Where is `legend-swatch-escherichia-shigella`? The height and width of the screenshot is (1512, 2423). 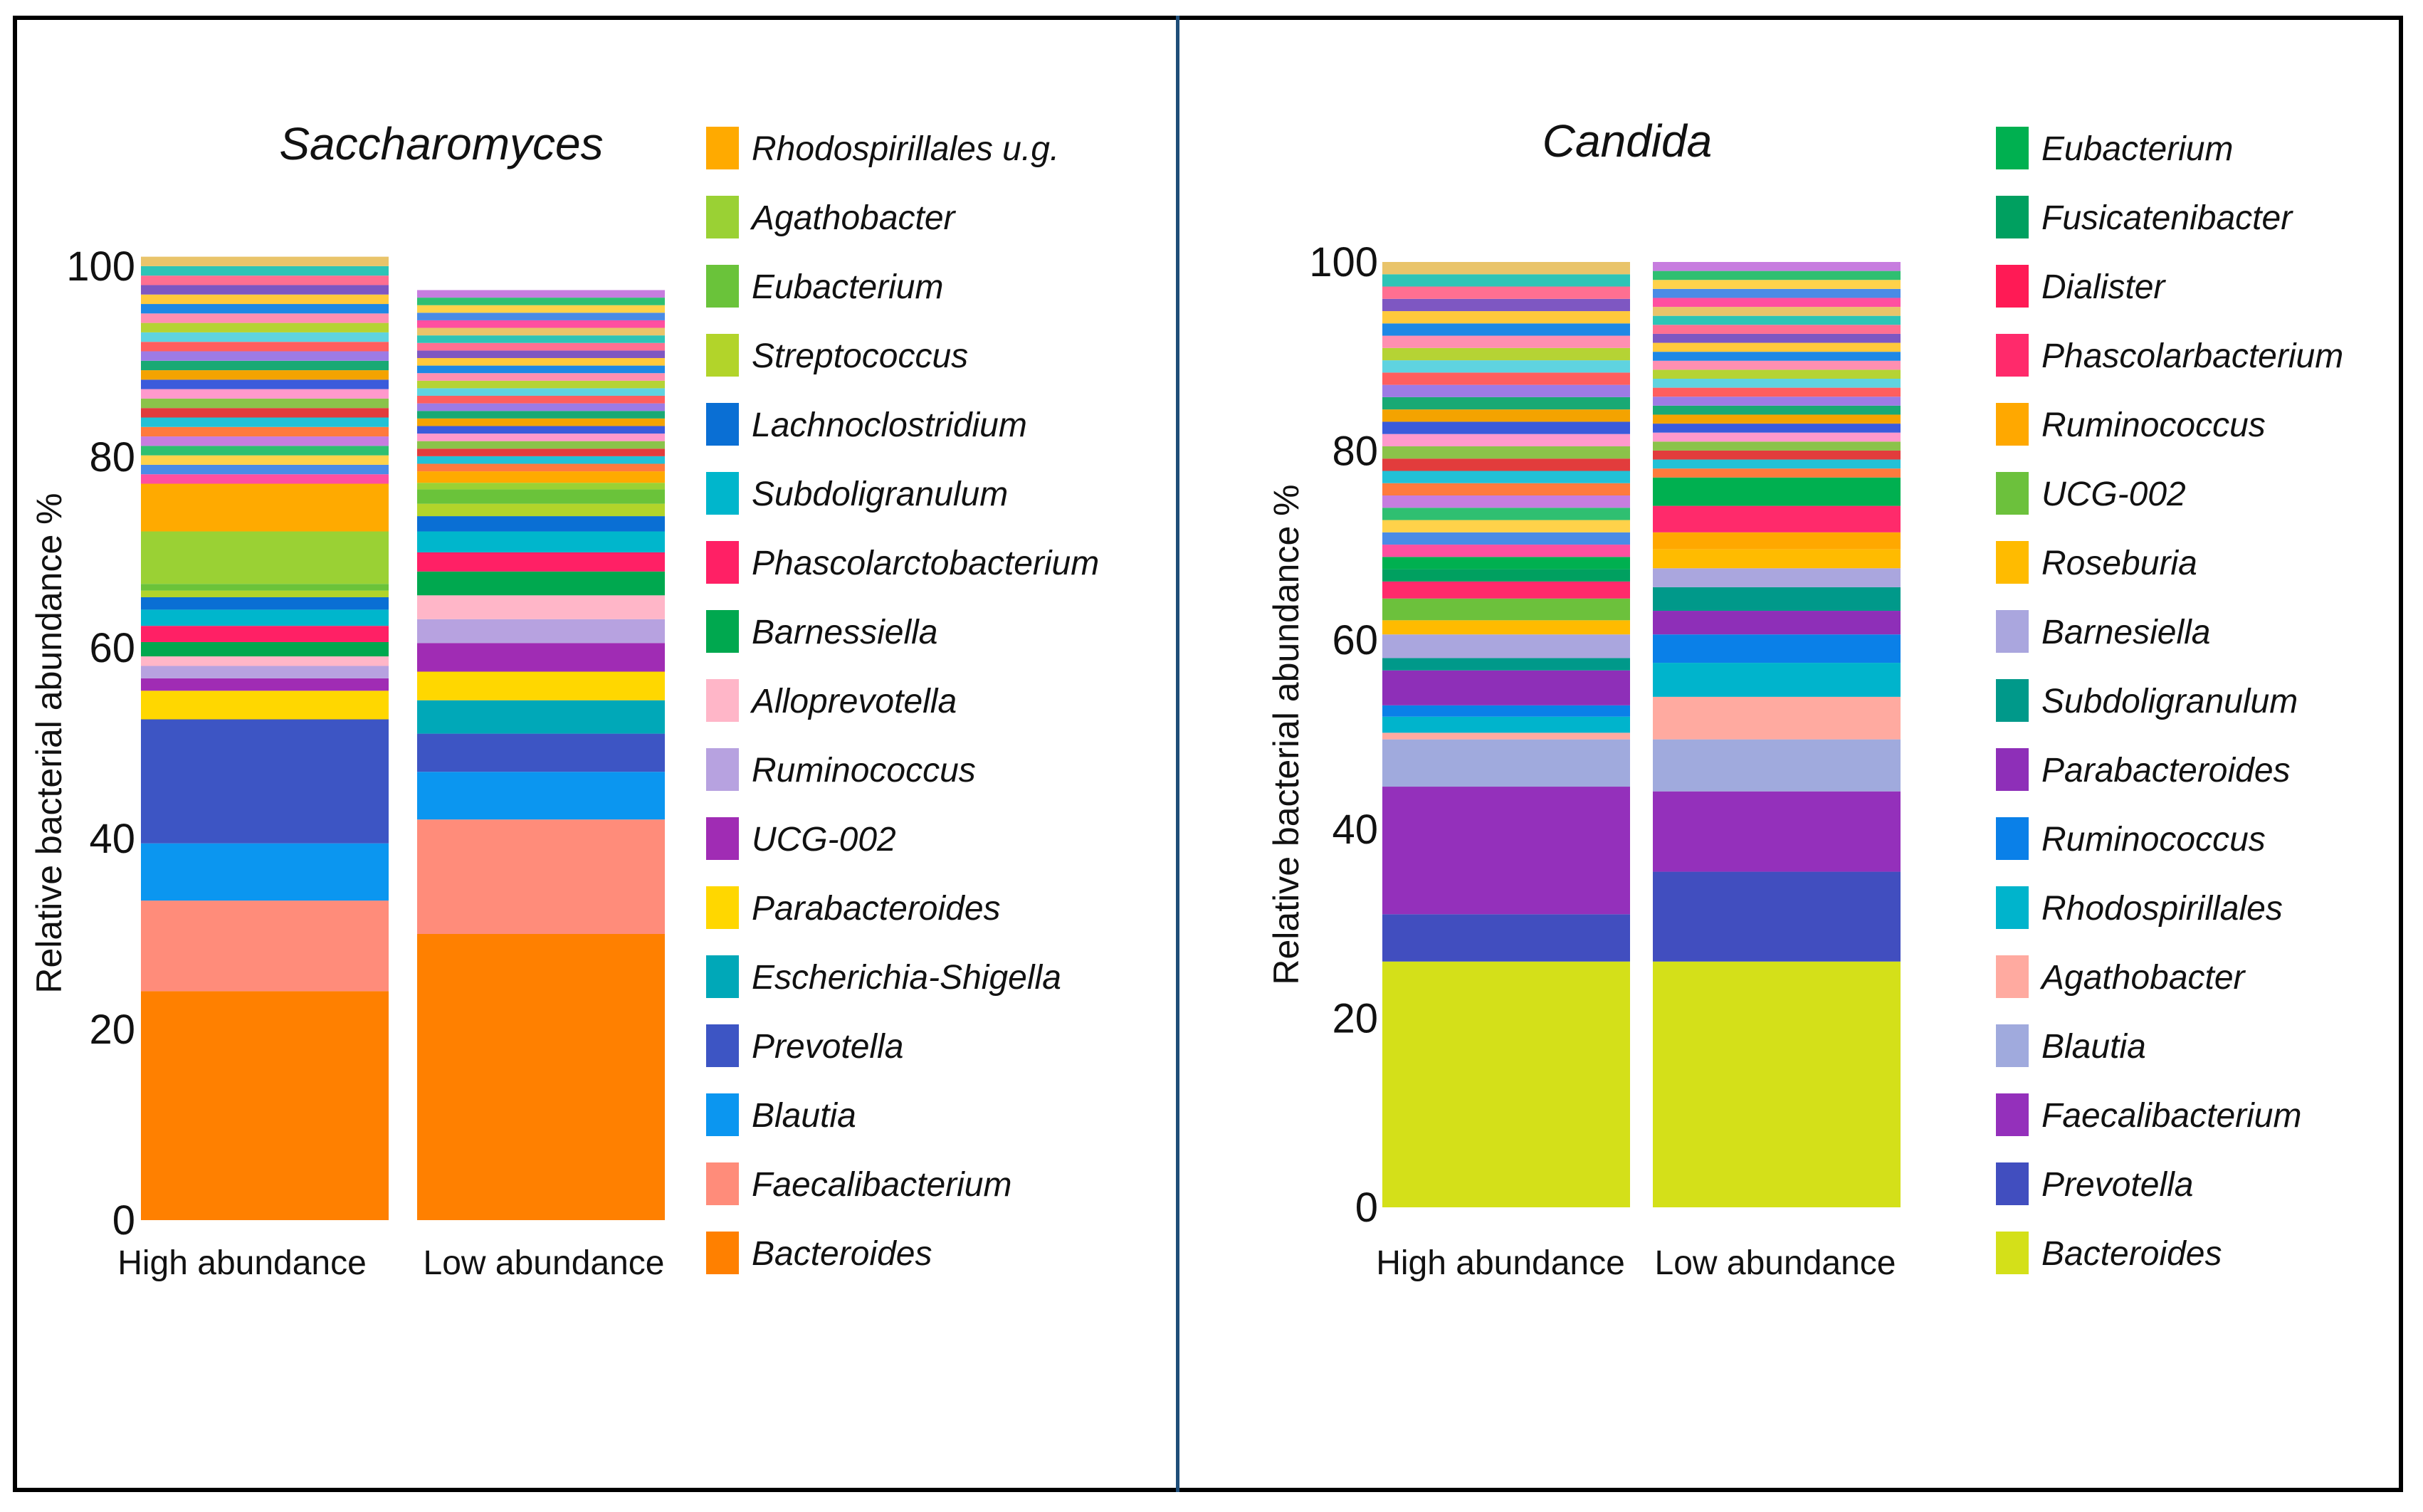 legend-swatch-escherichia-shigella is located at coordinates (722, 976).